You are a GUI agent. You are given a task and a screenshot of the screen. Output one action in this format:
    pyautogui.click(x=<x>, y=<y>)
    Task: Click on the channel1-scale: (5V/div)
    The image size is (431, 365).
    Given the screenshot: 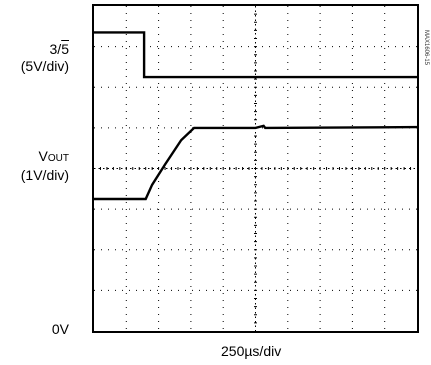 What is the action you would take?
    pyautogui.click(x=44, y=66)
    